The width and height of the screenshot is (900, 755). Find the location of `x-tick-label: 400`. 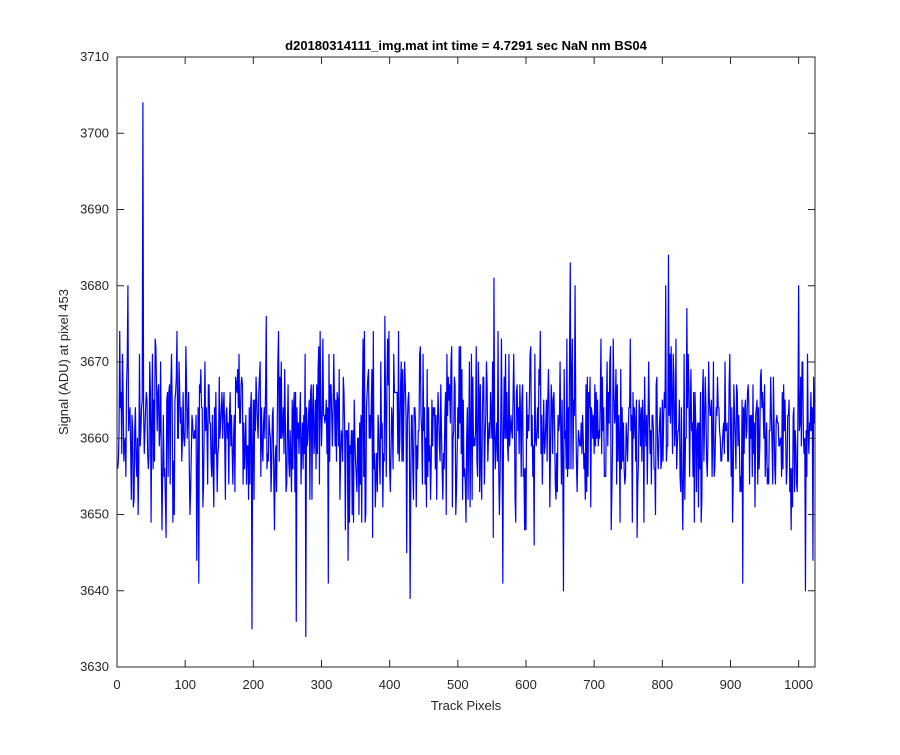

x-tick-label: 400 is located at coordinates (390, 684).